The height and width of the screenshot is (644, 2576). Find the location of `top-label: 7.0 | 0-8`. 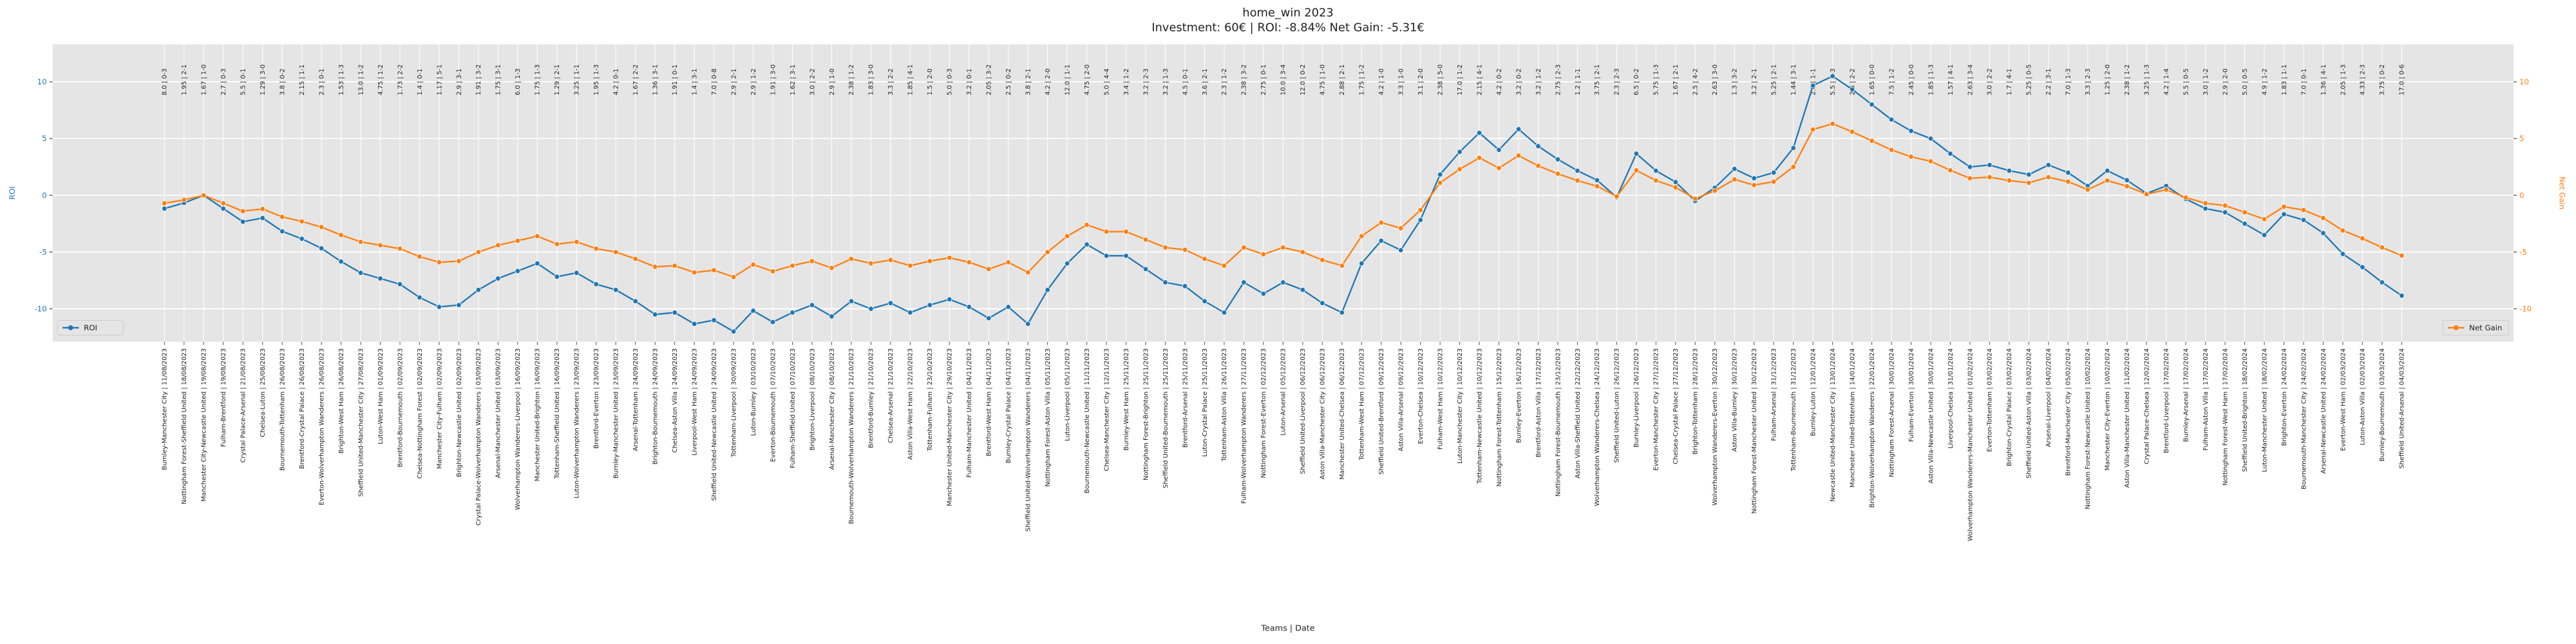

top-label: 7.0 | 0-8 is located at coordinates (715, 81).